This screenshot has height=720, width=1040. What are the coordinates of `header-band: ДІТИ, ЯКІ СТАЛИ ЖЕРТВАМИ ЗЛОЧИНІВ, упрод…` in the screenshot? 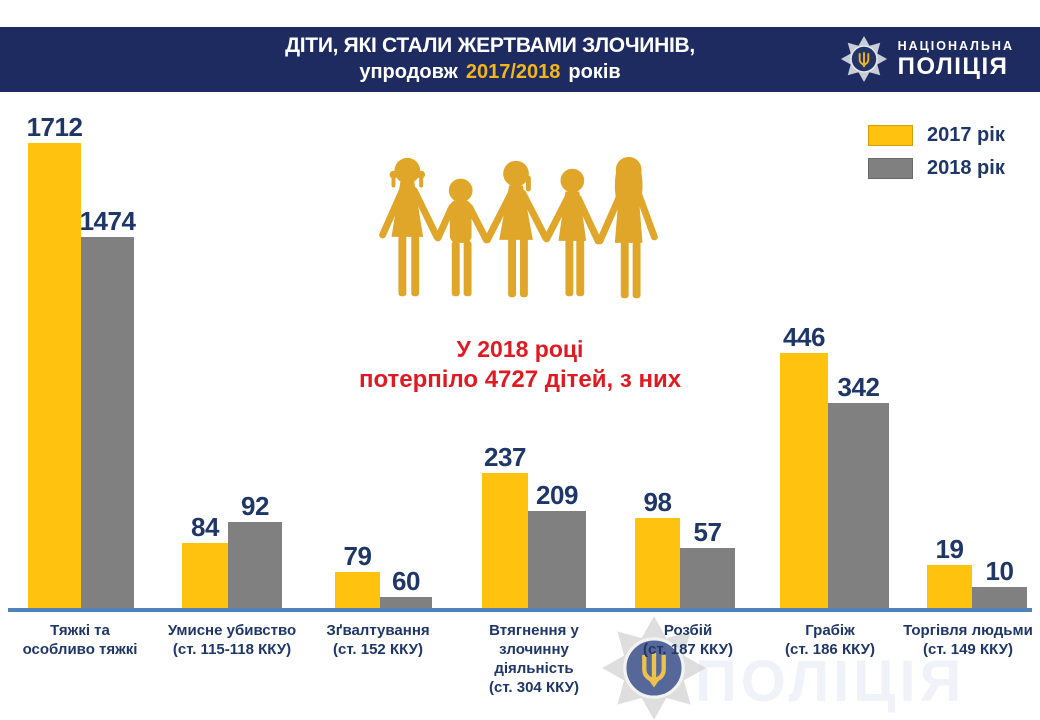 It's located at (520, 59).